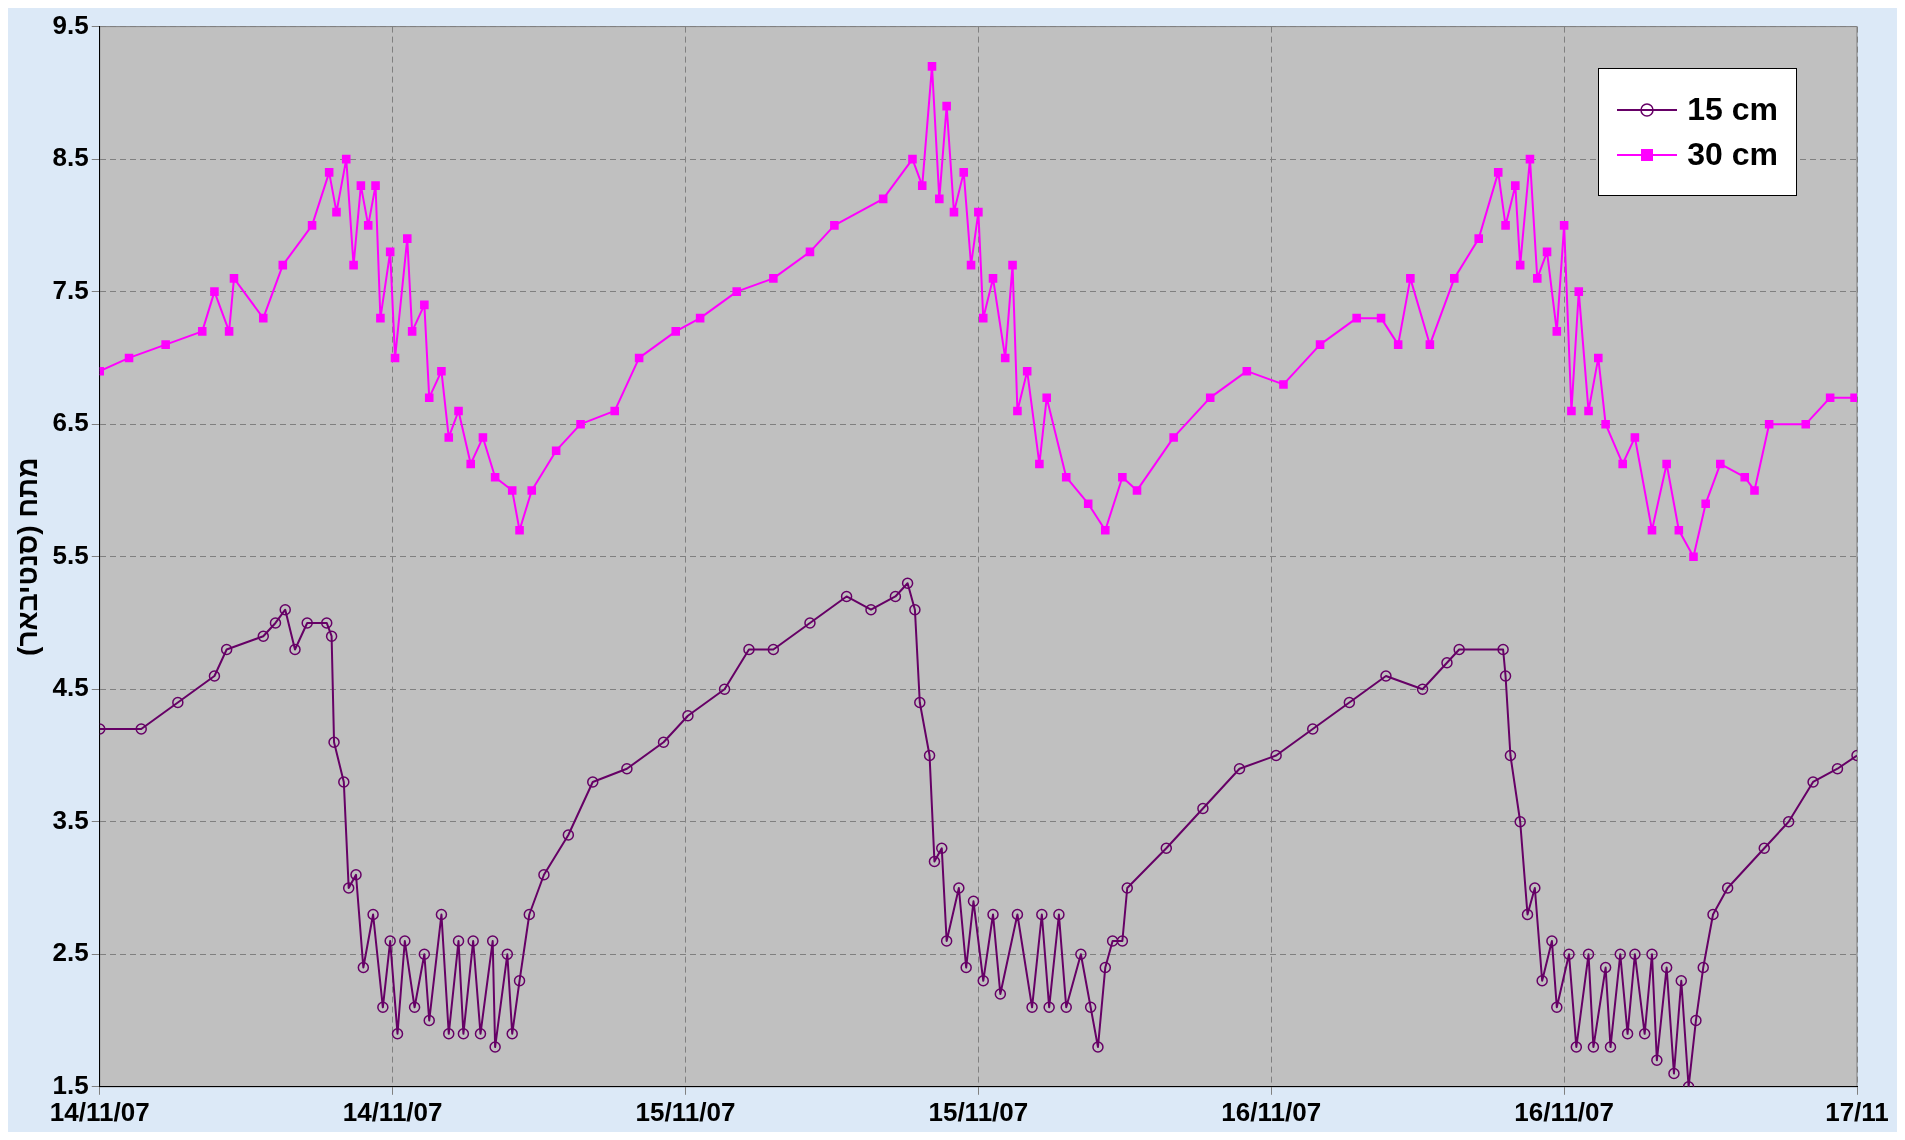  I want to click on x-tick-label: 14/11/07, so click(392, 1111).